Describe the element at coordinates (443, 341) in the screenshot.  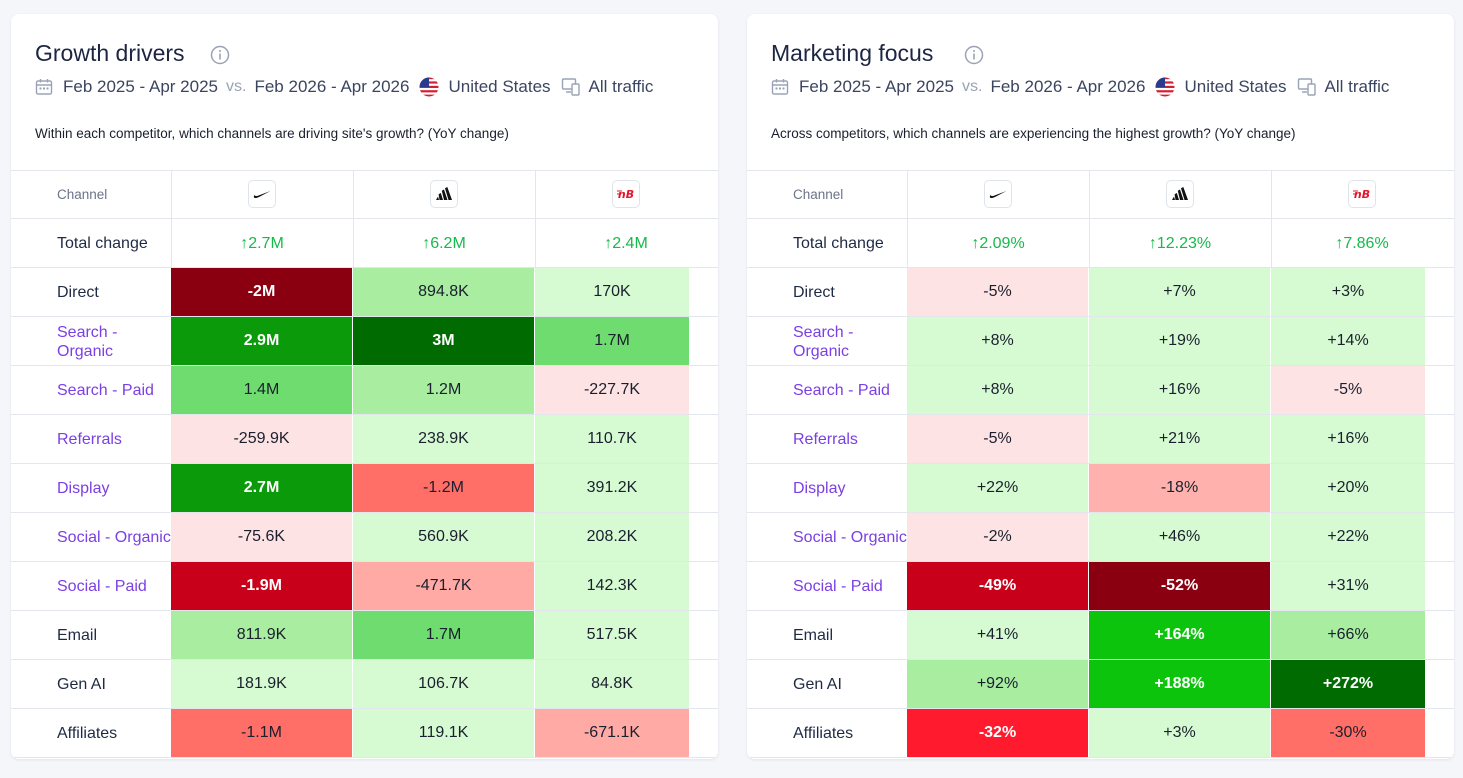
I see `heatmap-cell: 3M` at that location.